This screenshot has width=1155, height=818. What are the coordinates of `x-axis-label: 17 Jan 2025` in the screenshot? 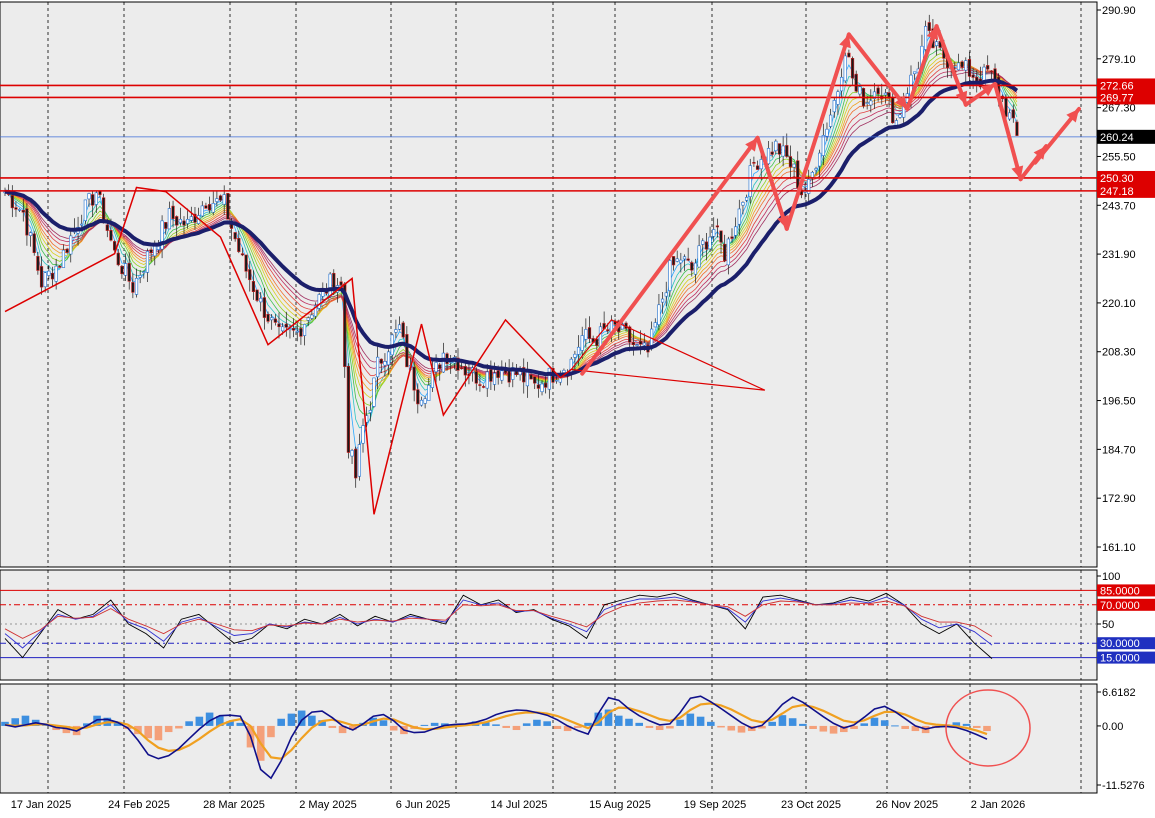 It's located at (41, 805).